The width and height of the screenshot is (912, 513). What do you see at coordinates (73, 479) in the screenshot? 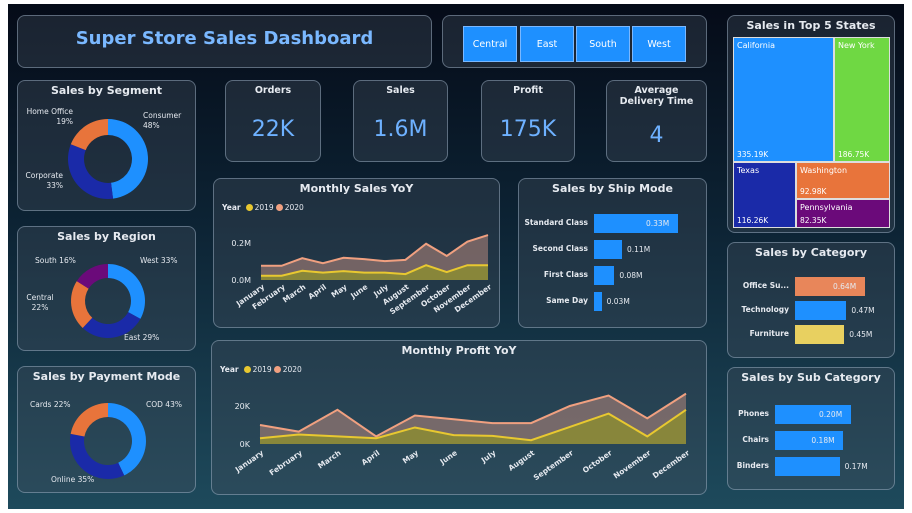
I see `slice-label: Online 35%` at bounding box center [73, 479].